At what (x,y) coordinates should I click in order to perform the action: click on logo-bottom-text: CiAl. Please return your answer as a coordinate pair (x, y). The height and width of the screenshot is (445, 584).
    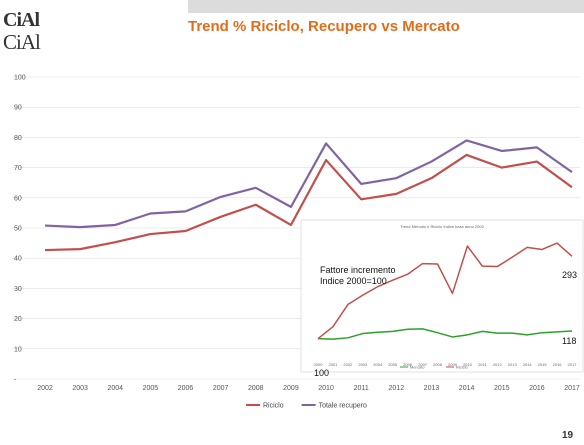
    Looking at the image, I should click on (22, 42).